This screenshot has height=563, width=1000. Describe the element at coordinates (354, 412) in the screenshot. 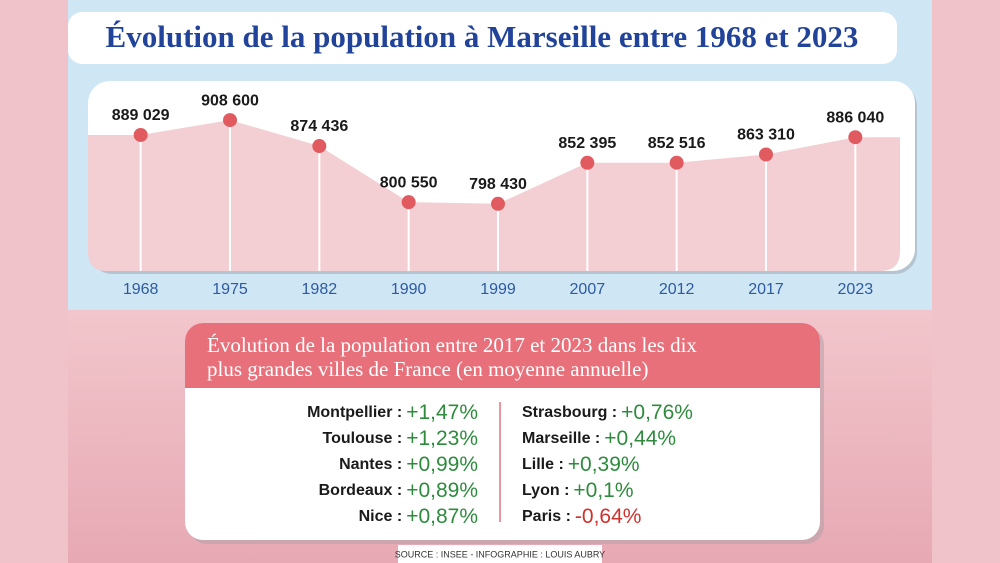

I see `city-name: Montpellier :` at that location.